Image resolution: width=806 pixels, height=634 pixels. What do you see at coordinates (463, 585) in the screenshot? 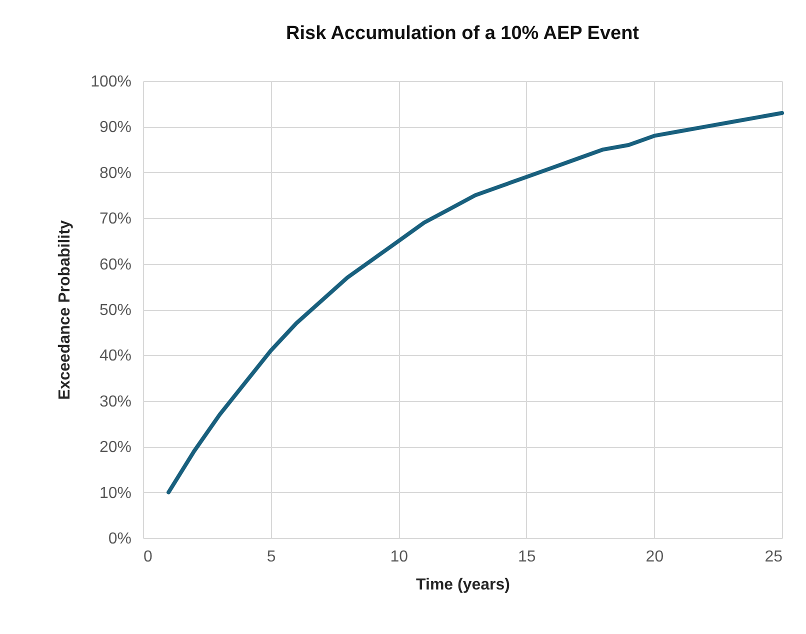
I see `x-axis-title: Time (years)` at bounding box center [463, 585].